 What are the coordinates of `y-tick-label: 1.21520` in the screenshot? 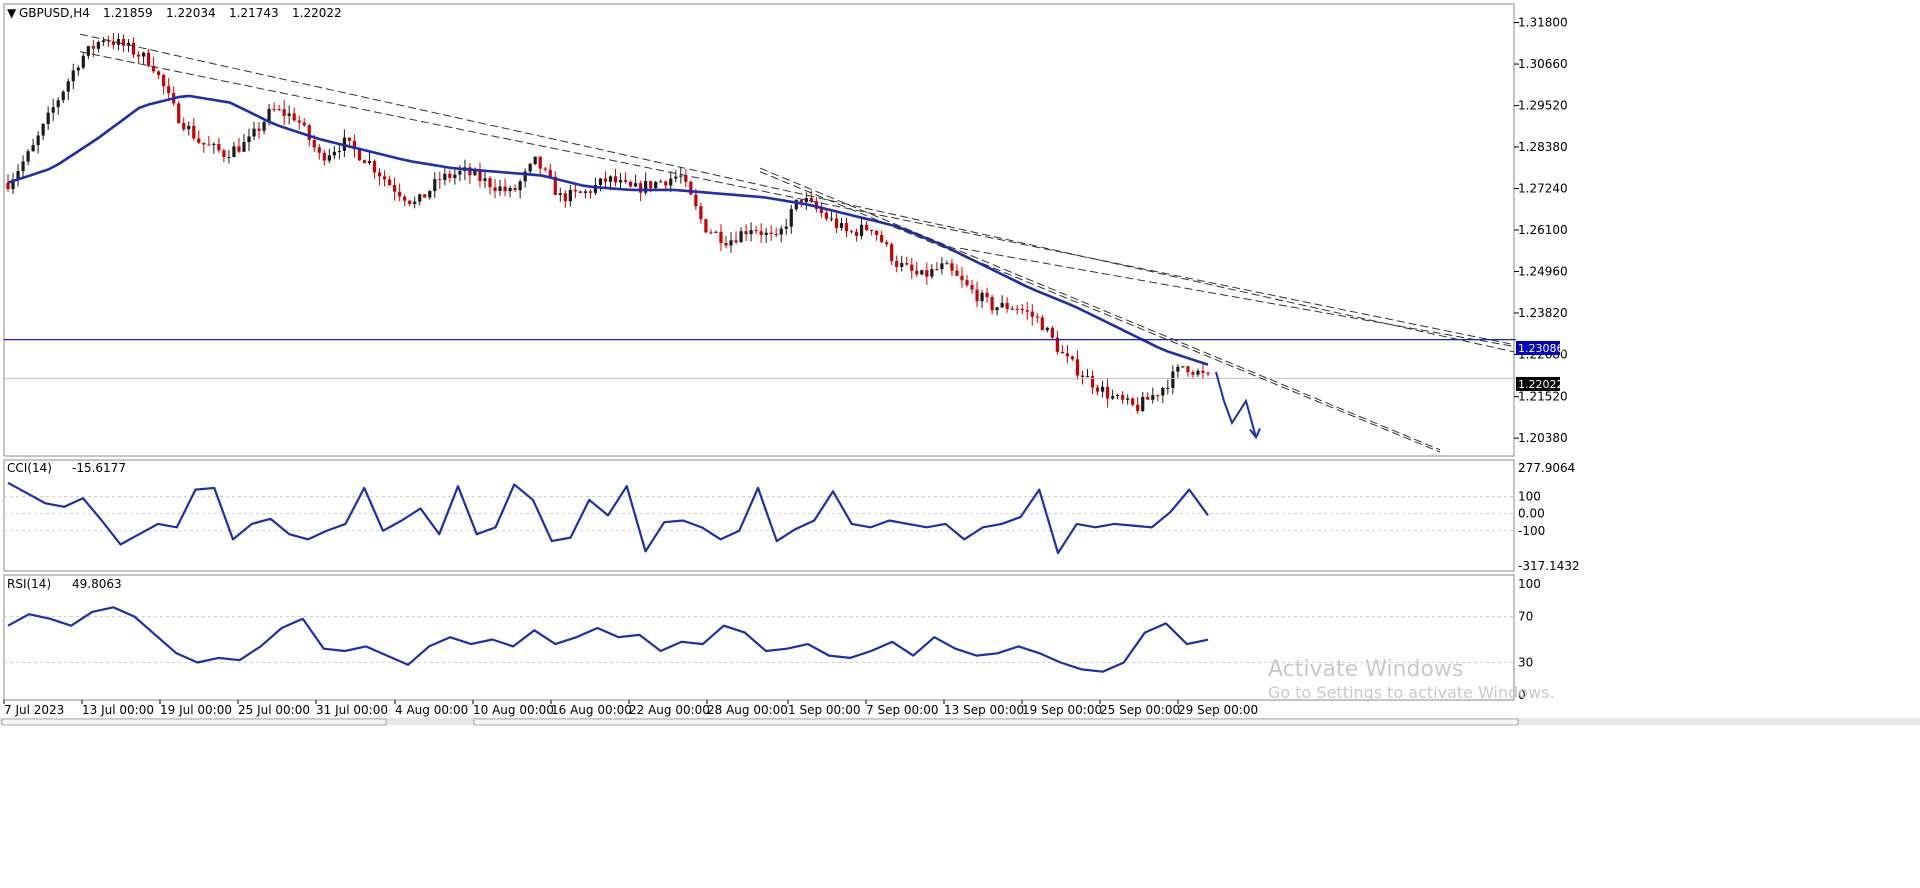 It's located at (1543, 397).